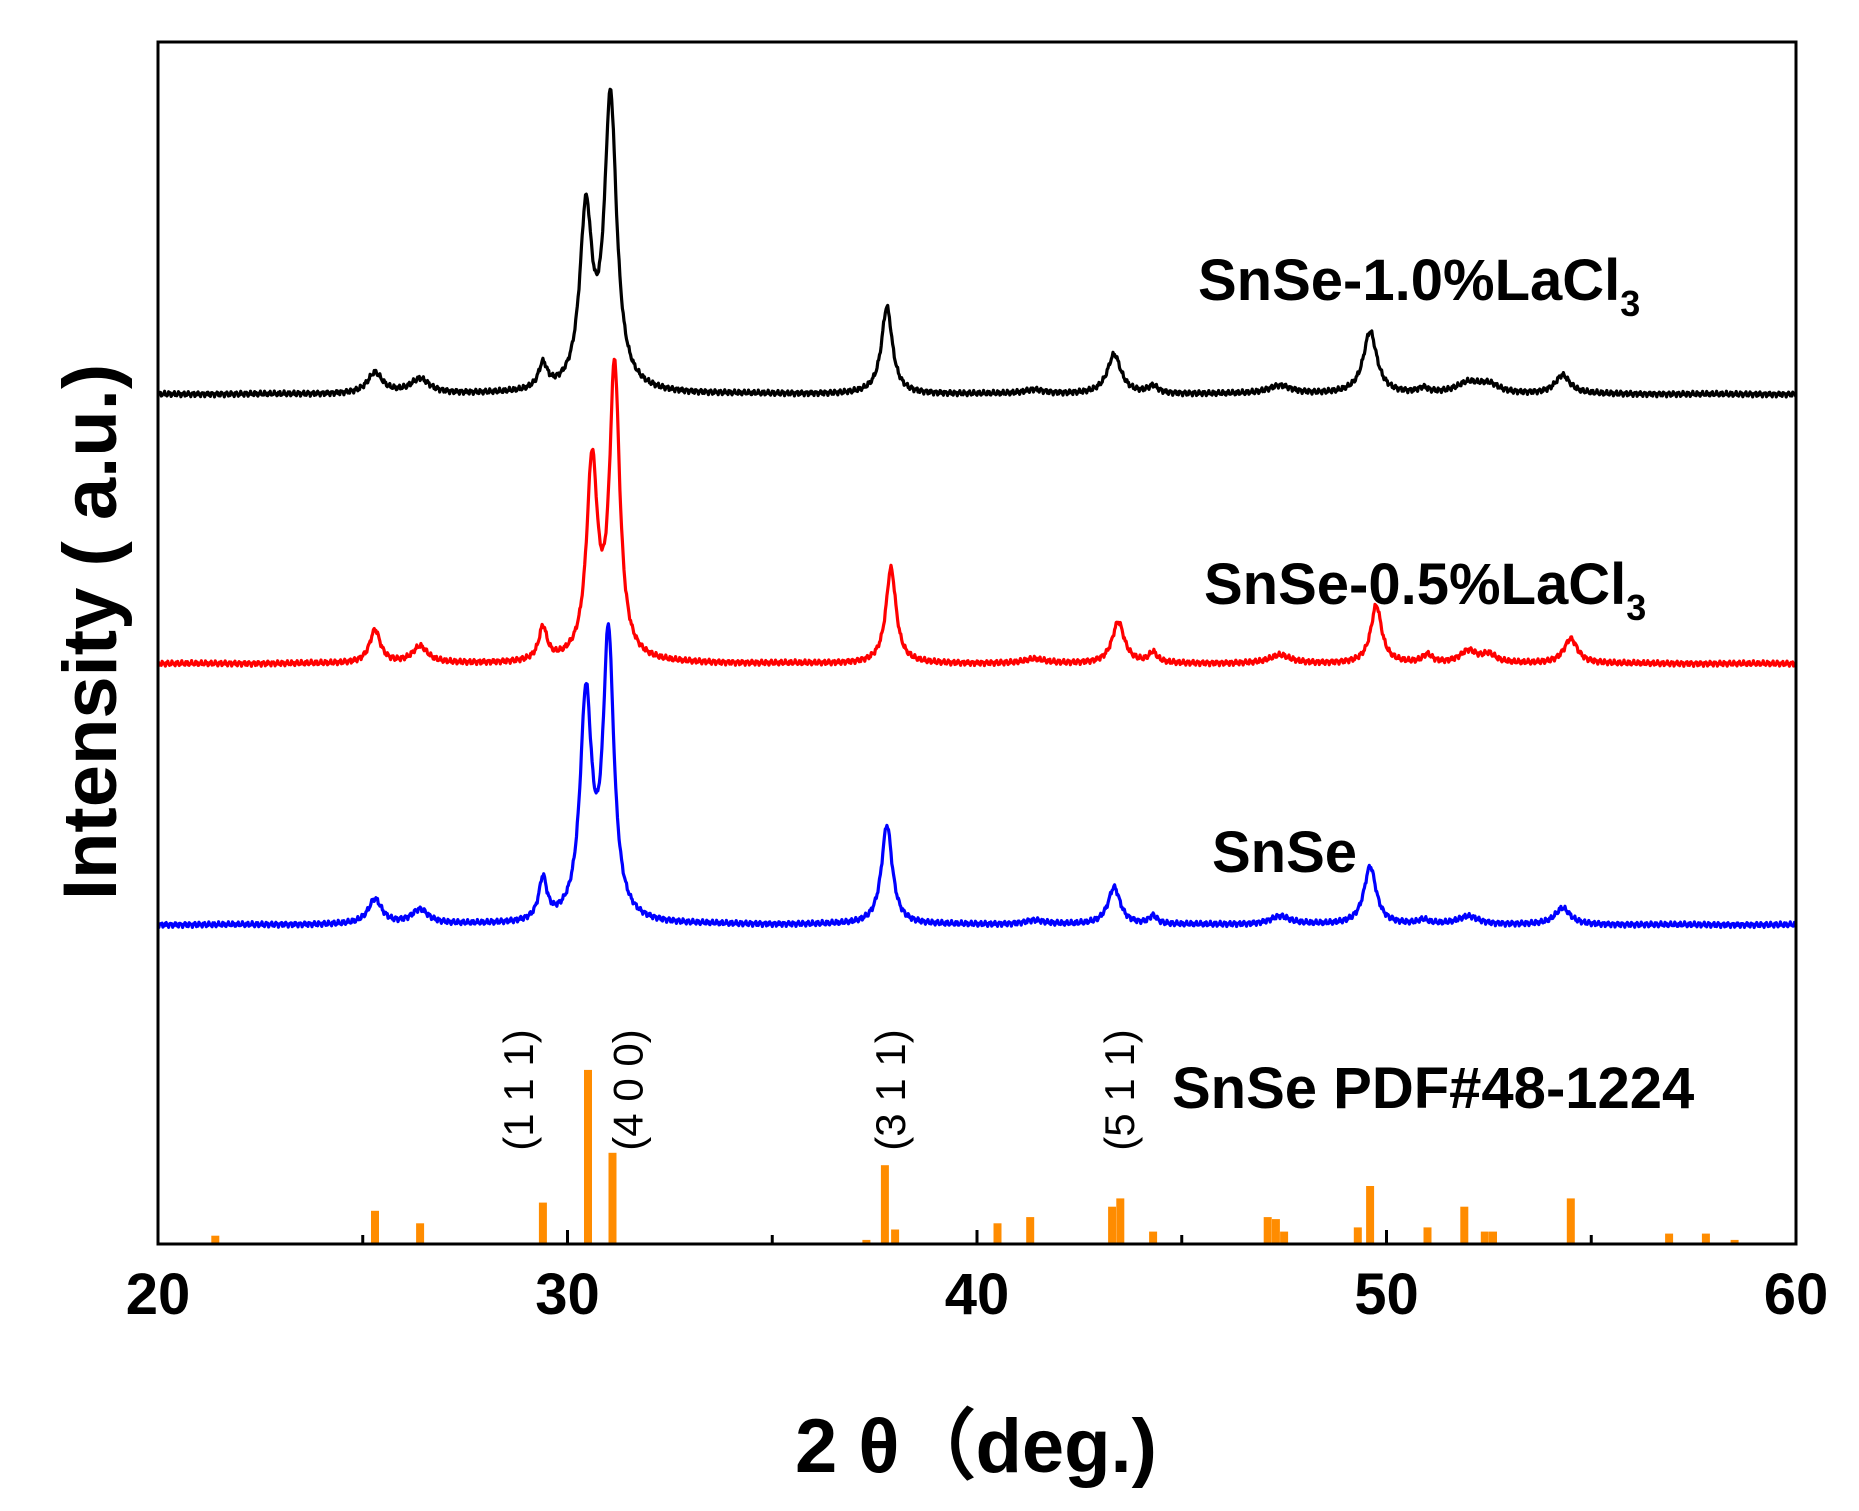  Describe the element at coordinates (567, 1294) in the screenshot. I see `x-tick-label-1: 30` at that location.